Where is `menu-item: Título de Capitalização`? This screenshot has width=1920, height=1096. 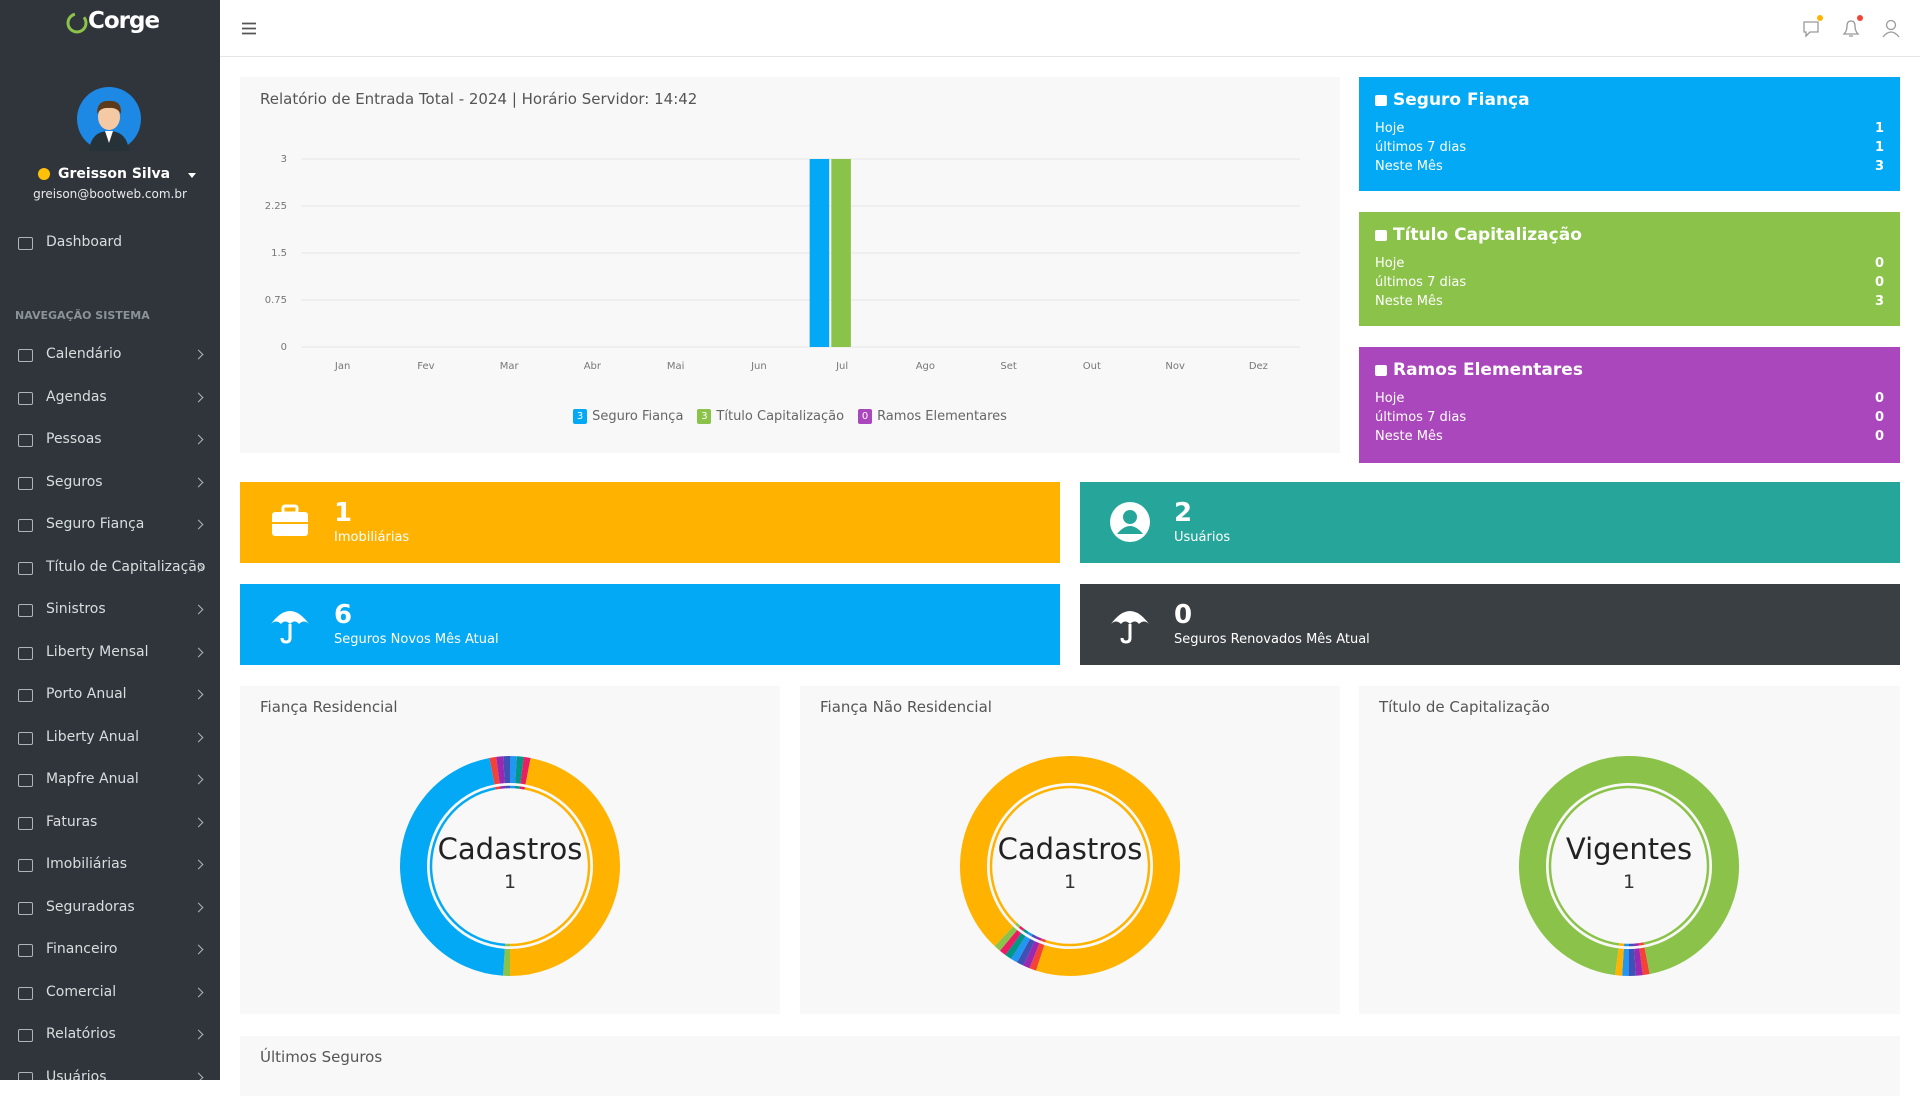
menu-item: Título de Capitalização is located at coordinates (110, 568).